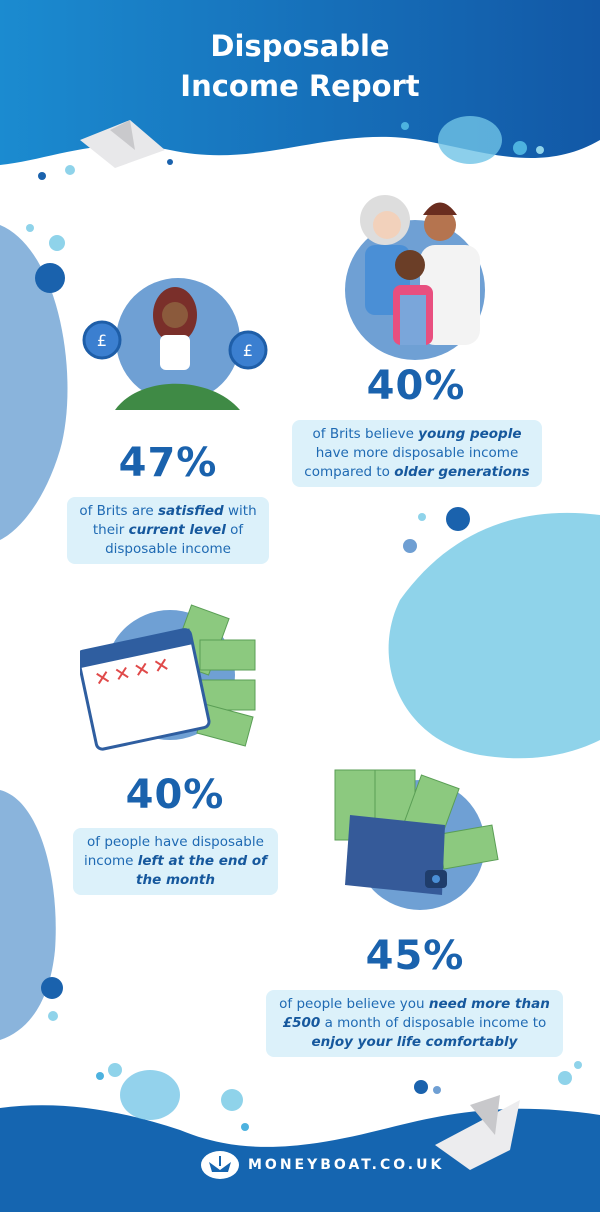 The height and width of the screenshot is (1212, 600). Describe the element at coordinates (415, 956) in the screenshot. I see `stat-percent: 45%` at that location.